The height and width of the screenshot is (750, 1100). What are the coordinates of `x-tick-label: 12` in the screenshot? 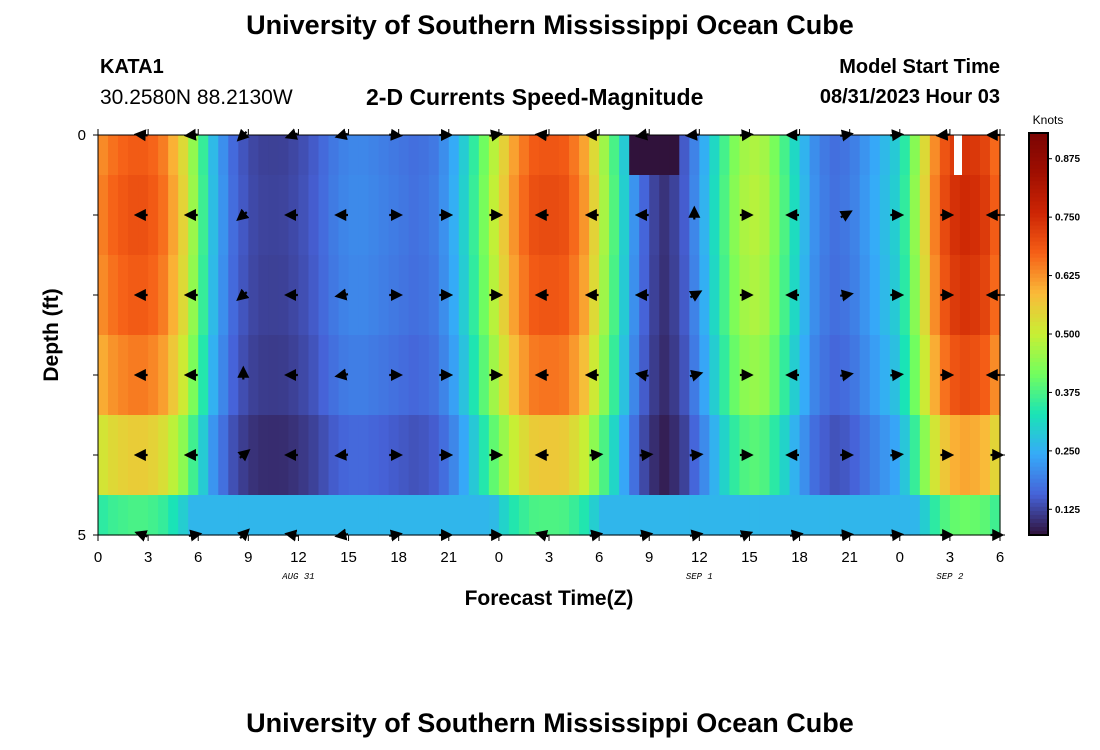 It's located at (298, 557).